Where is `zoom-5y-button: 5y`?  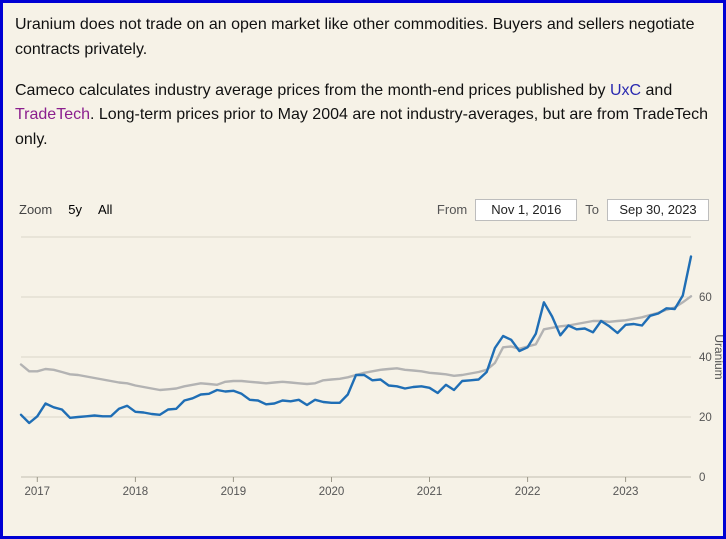
zoom-5y-button: 5y is located at coordinates (75, 210).